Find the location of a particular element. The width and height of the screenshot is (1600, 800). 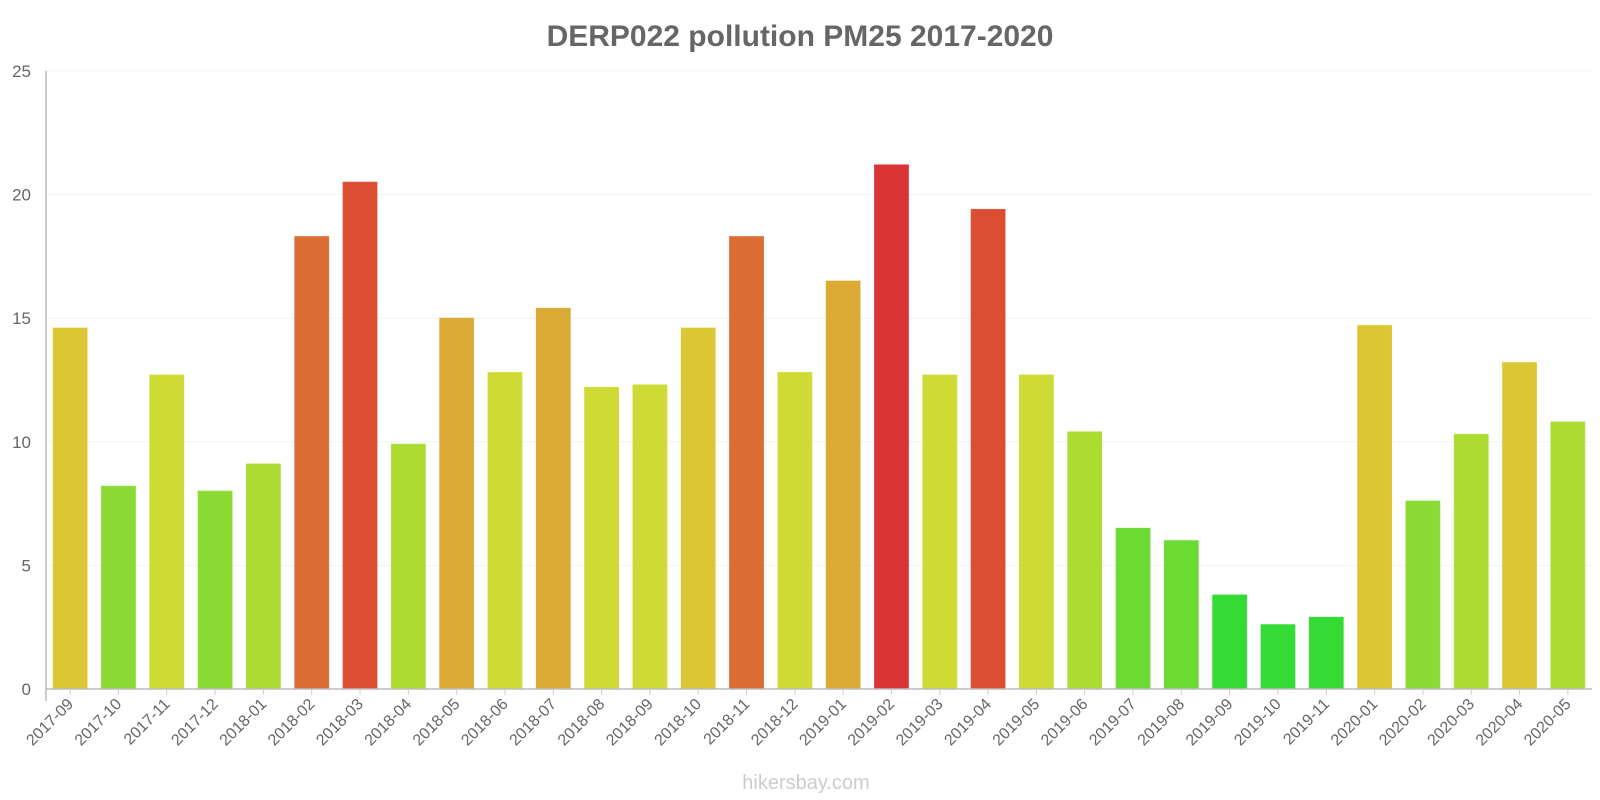

x-tick-label: 2020-01 is located at coordinates (1355, 723).